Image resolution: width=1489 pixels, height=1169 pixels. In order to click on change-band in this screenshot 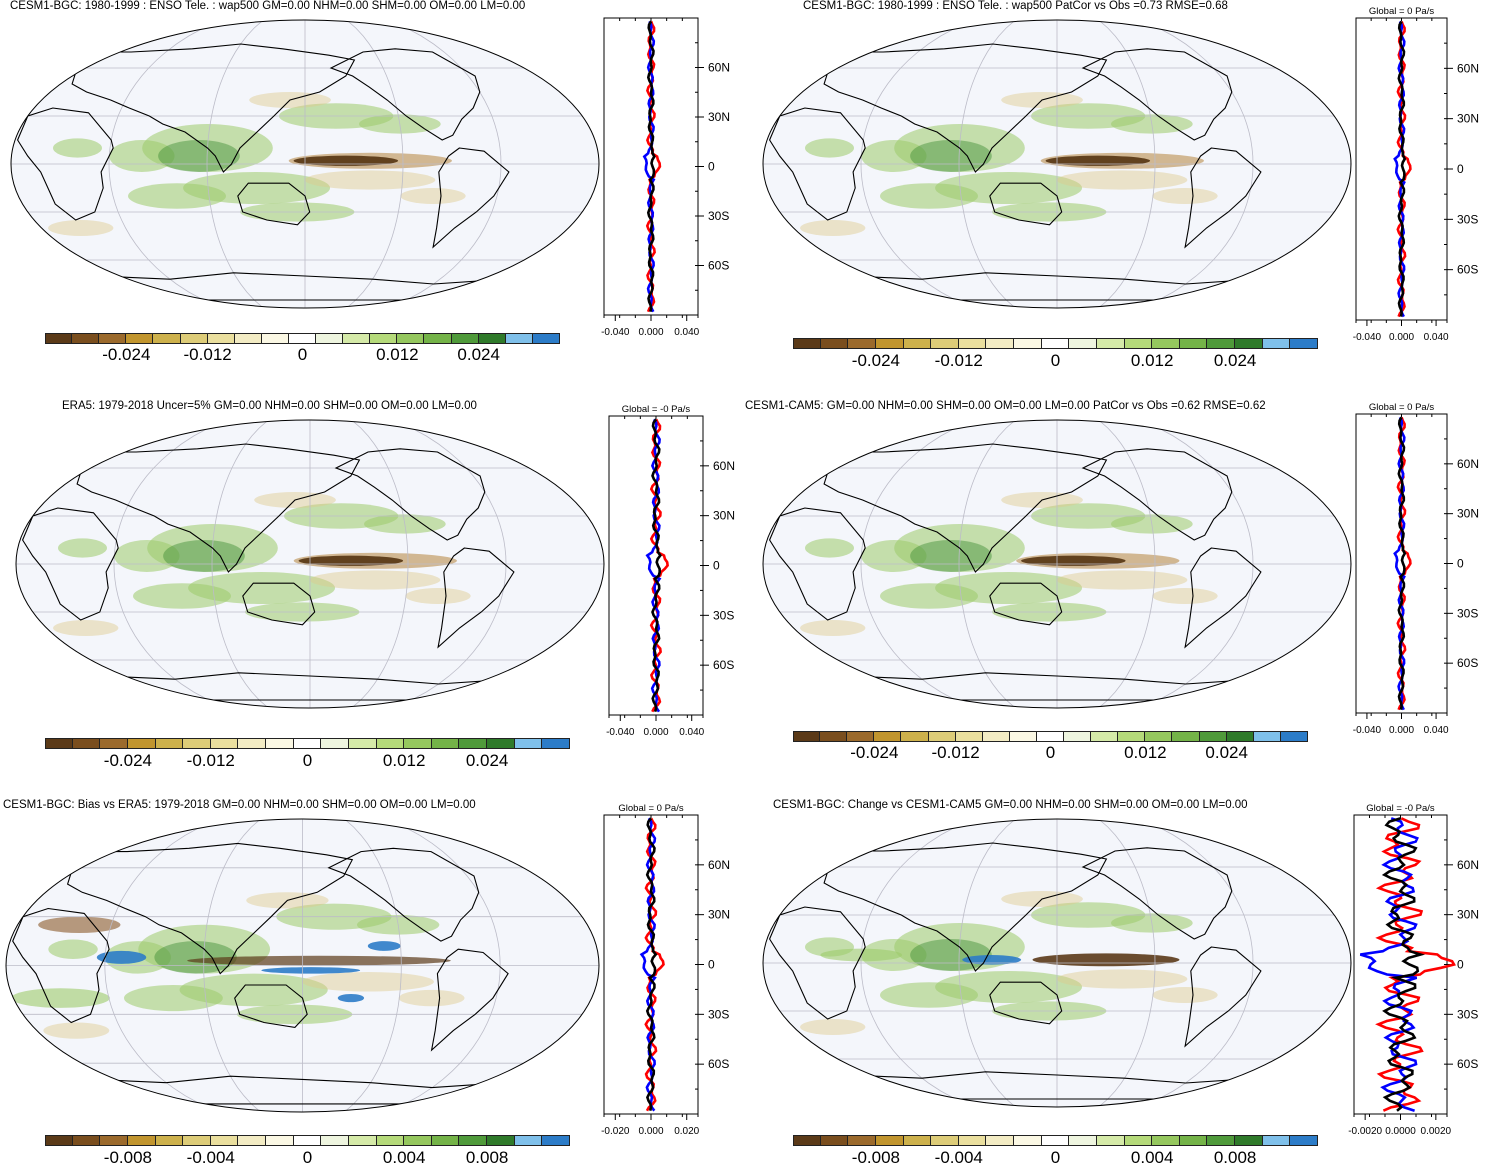, I will do `click(1106, 960)`.